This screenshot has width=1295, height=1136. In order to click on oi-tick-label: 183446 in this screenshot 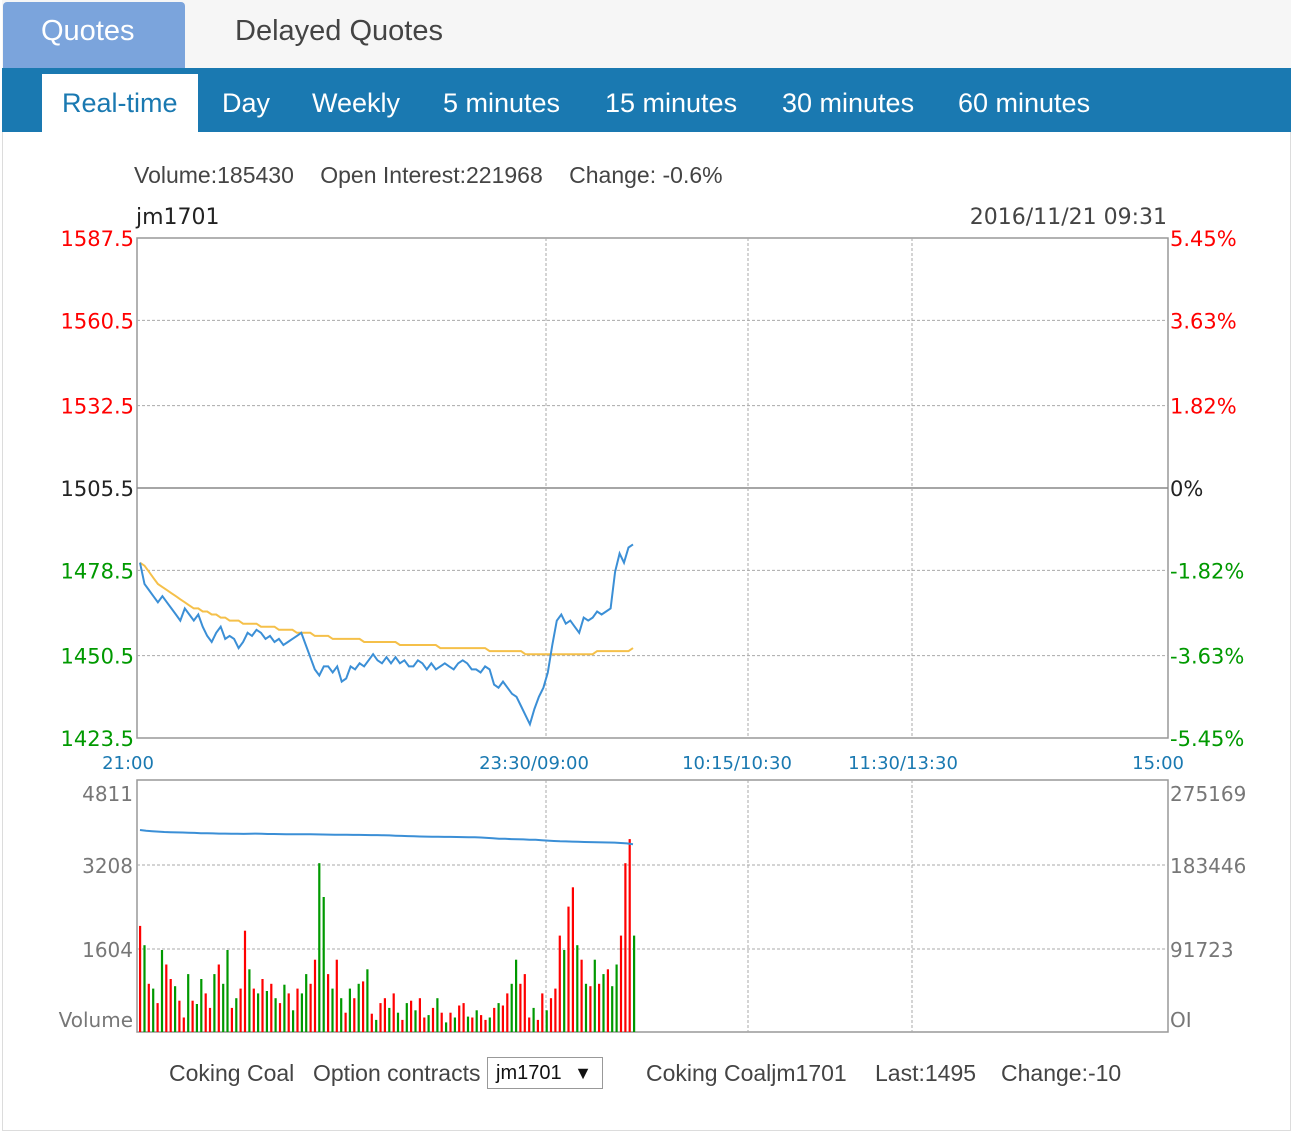, I will do `click(1208, 866)`.